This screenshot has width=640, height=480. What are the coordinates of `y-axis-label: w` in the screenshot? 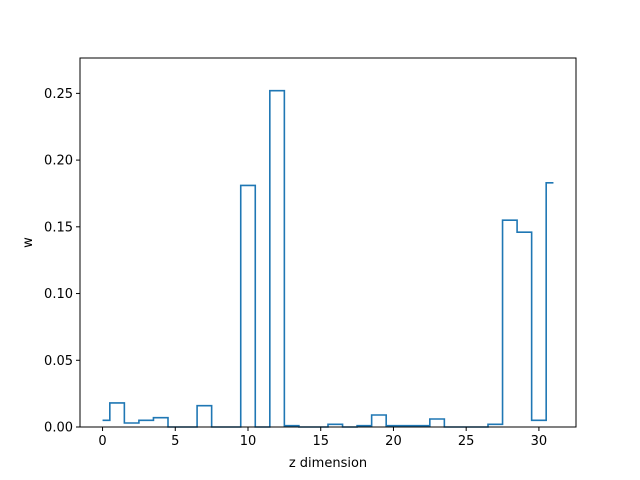 It's located at (28, 242).